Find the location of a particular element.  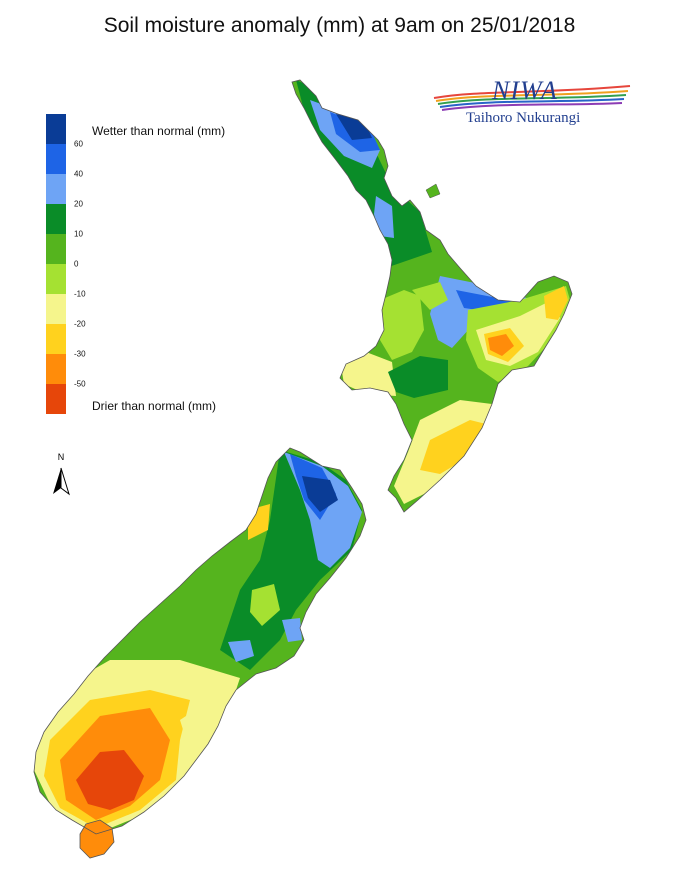

niwa-logo: NIWA Taihoro Nukurangi is located at coordinates (535, 107).